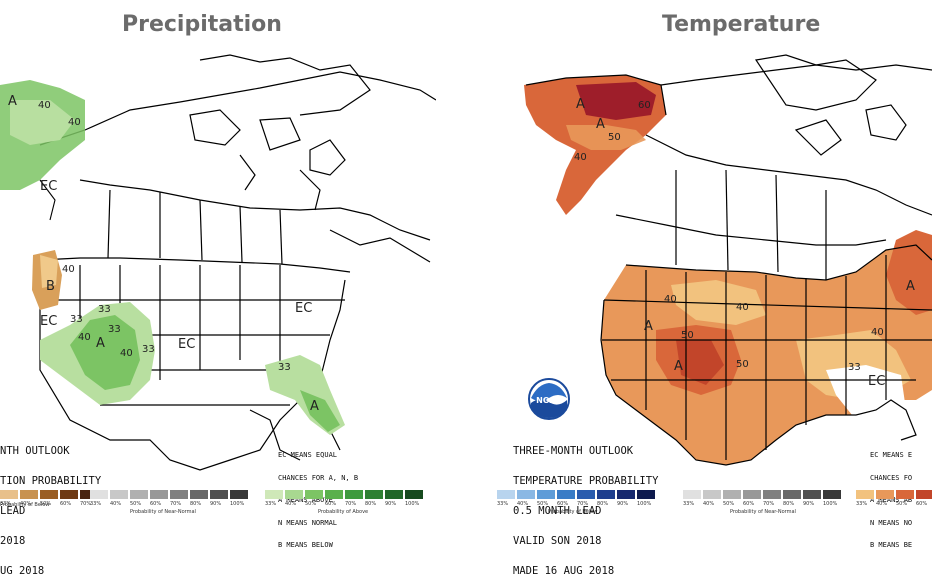  Describe the element at coordinates (351, 504) in the screenshot. I see `precip-above-pct-label: 70%` at that location.